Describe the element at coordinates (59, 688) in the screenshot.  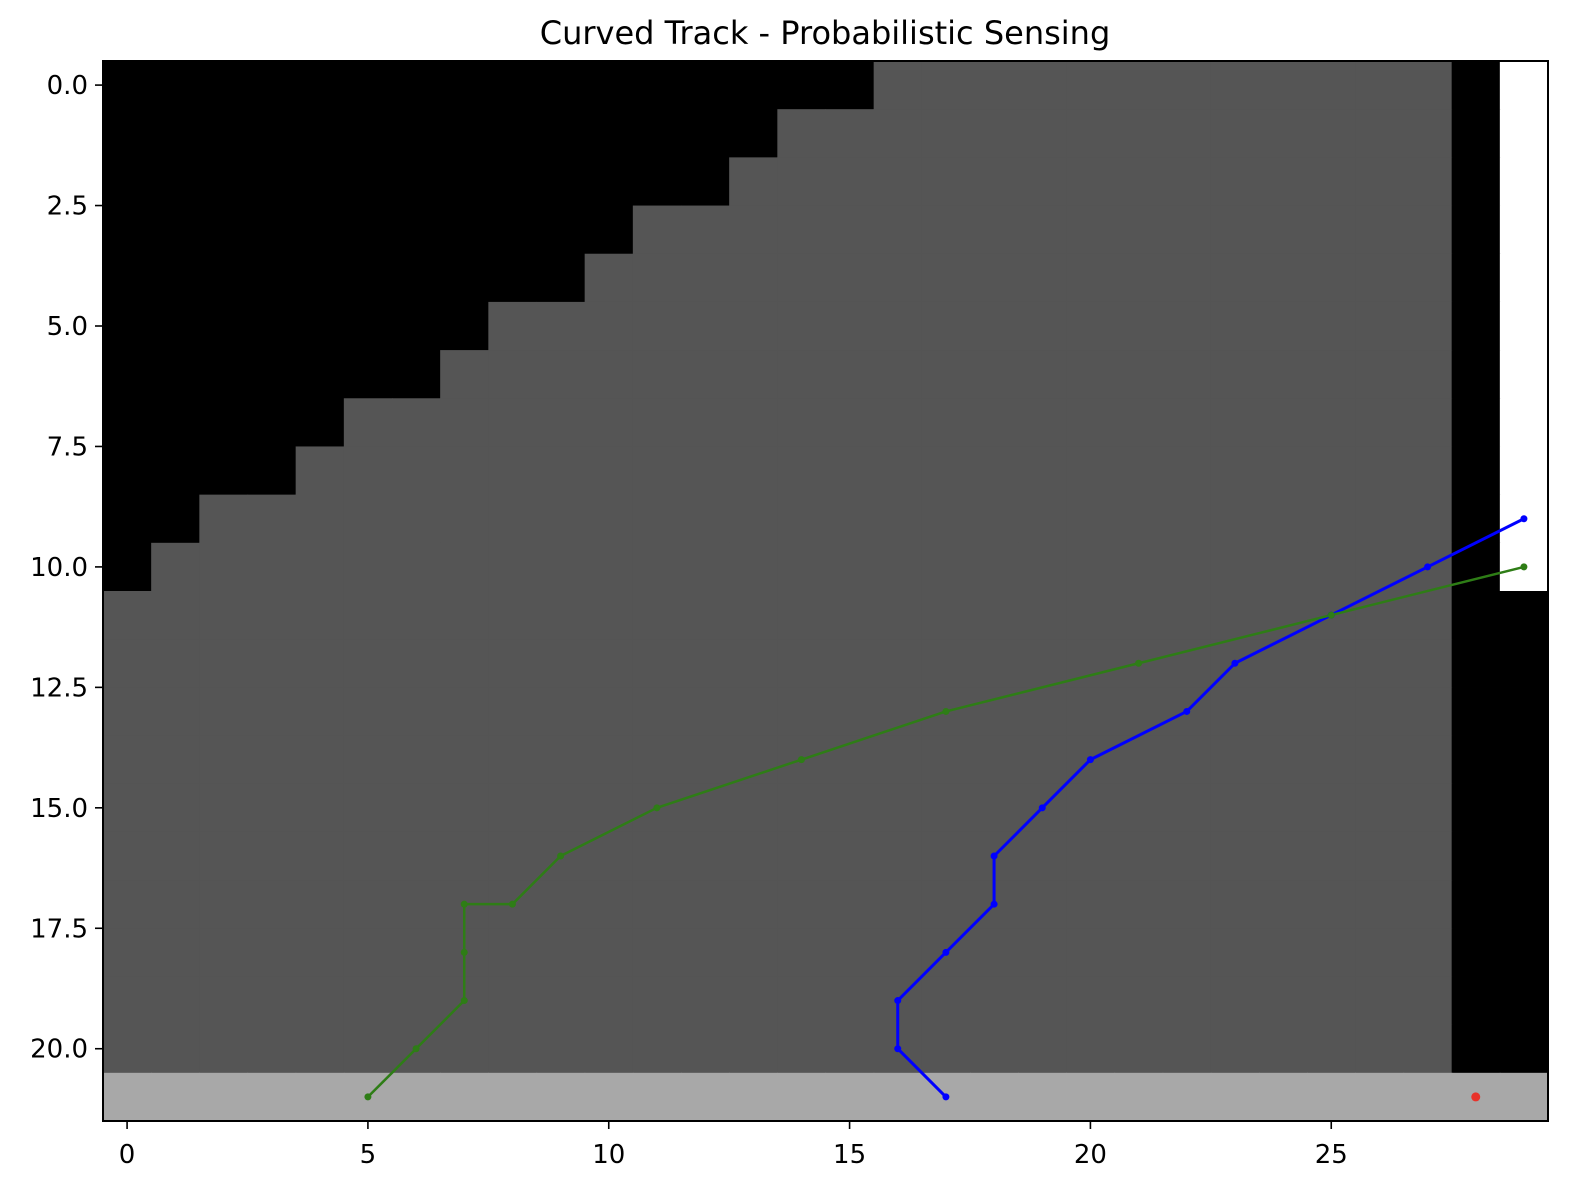
I see `y-tick-label: 12.5` at that location.